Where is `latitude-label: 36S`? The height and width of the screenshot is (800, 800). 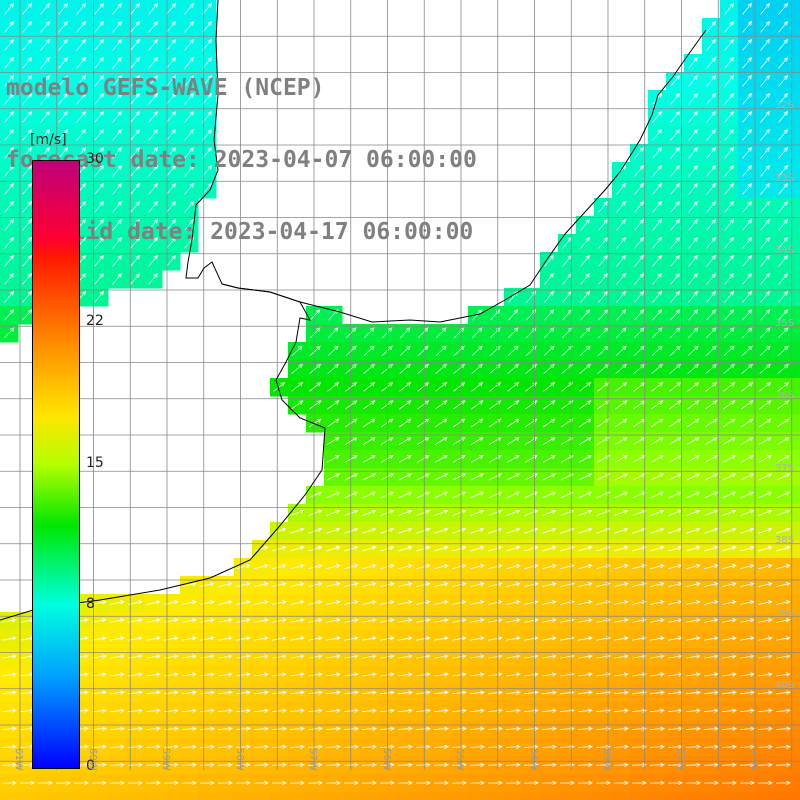 latitude-label: 36S is located at coordinates (784, 395).